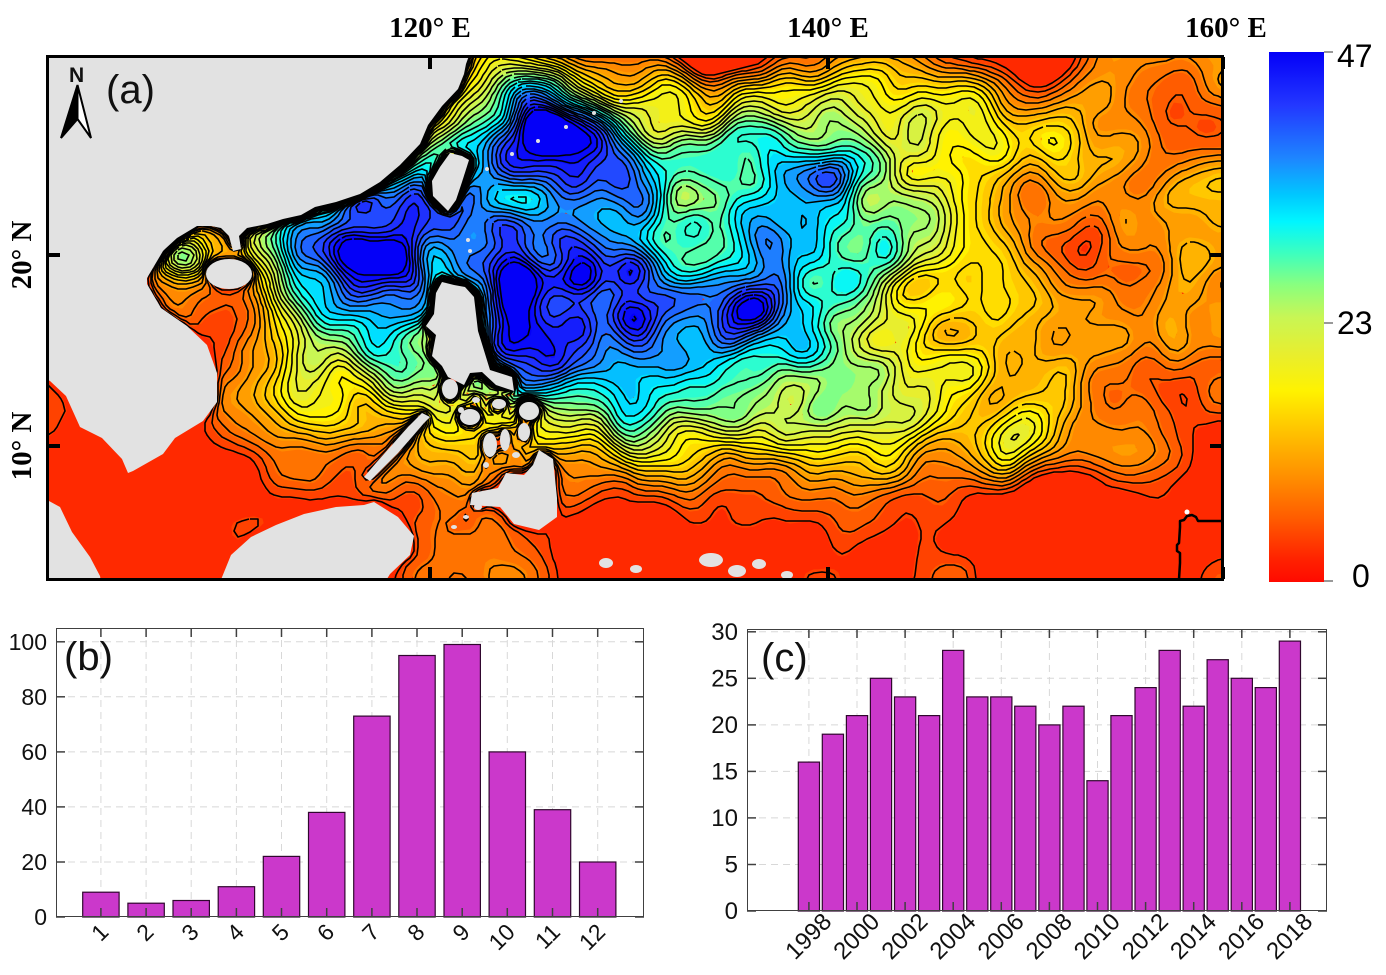 The height and width of the screenshot is (975, 1386). I want to click on svg-text: 25, so click(724, 678).